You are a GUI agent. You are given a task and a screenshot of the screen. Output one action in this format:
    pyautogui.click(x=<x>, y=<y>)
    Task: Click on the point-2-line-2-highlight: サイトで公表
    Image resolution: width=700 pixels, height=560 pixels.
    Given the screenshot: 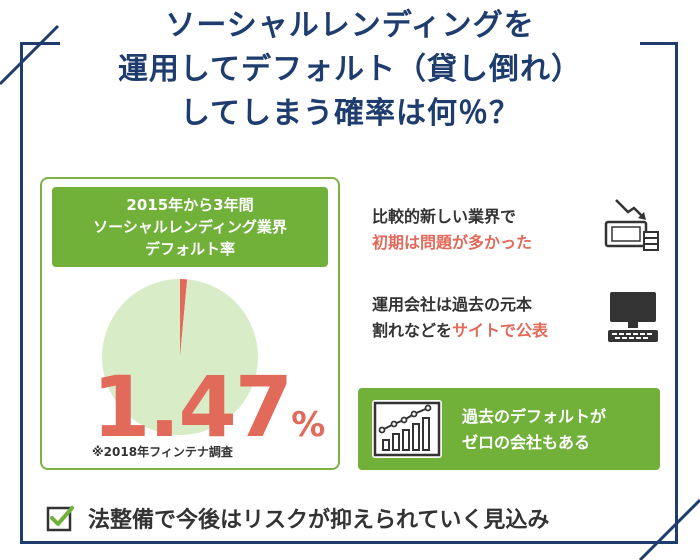 What is the action you would take?
    pyautogui.click(x=500, y=330)
    